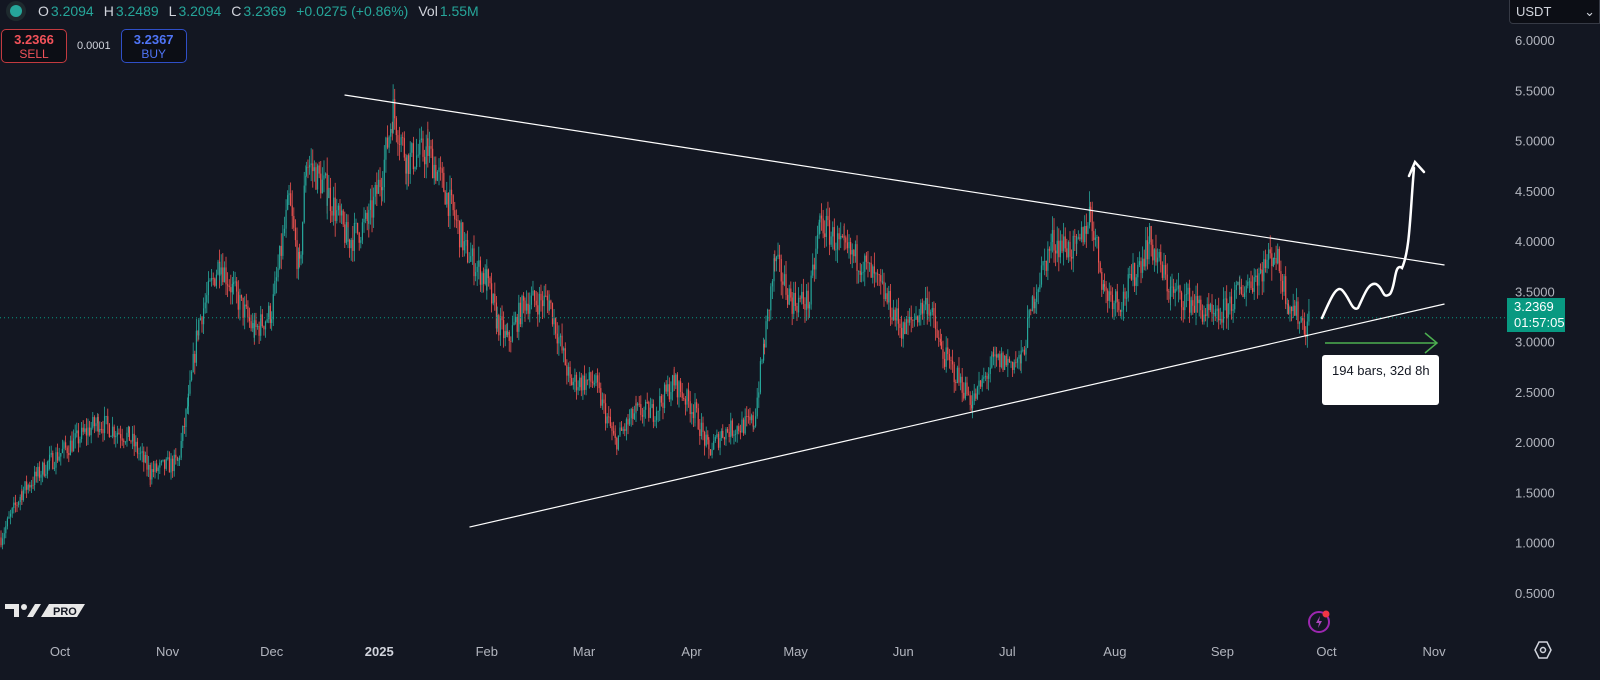 The width and height of the screenshot is (1600, 680). What do you see at coordinates (1368, 243) in the screenshot?
I see `projection-drawing` at bounding box center [1368, 243].